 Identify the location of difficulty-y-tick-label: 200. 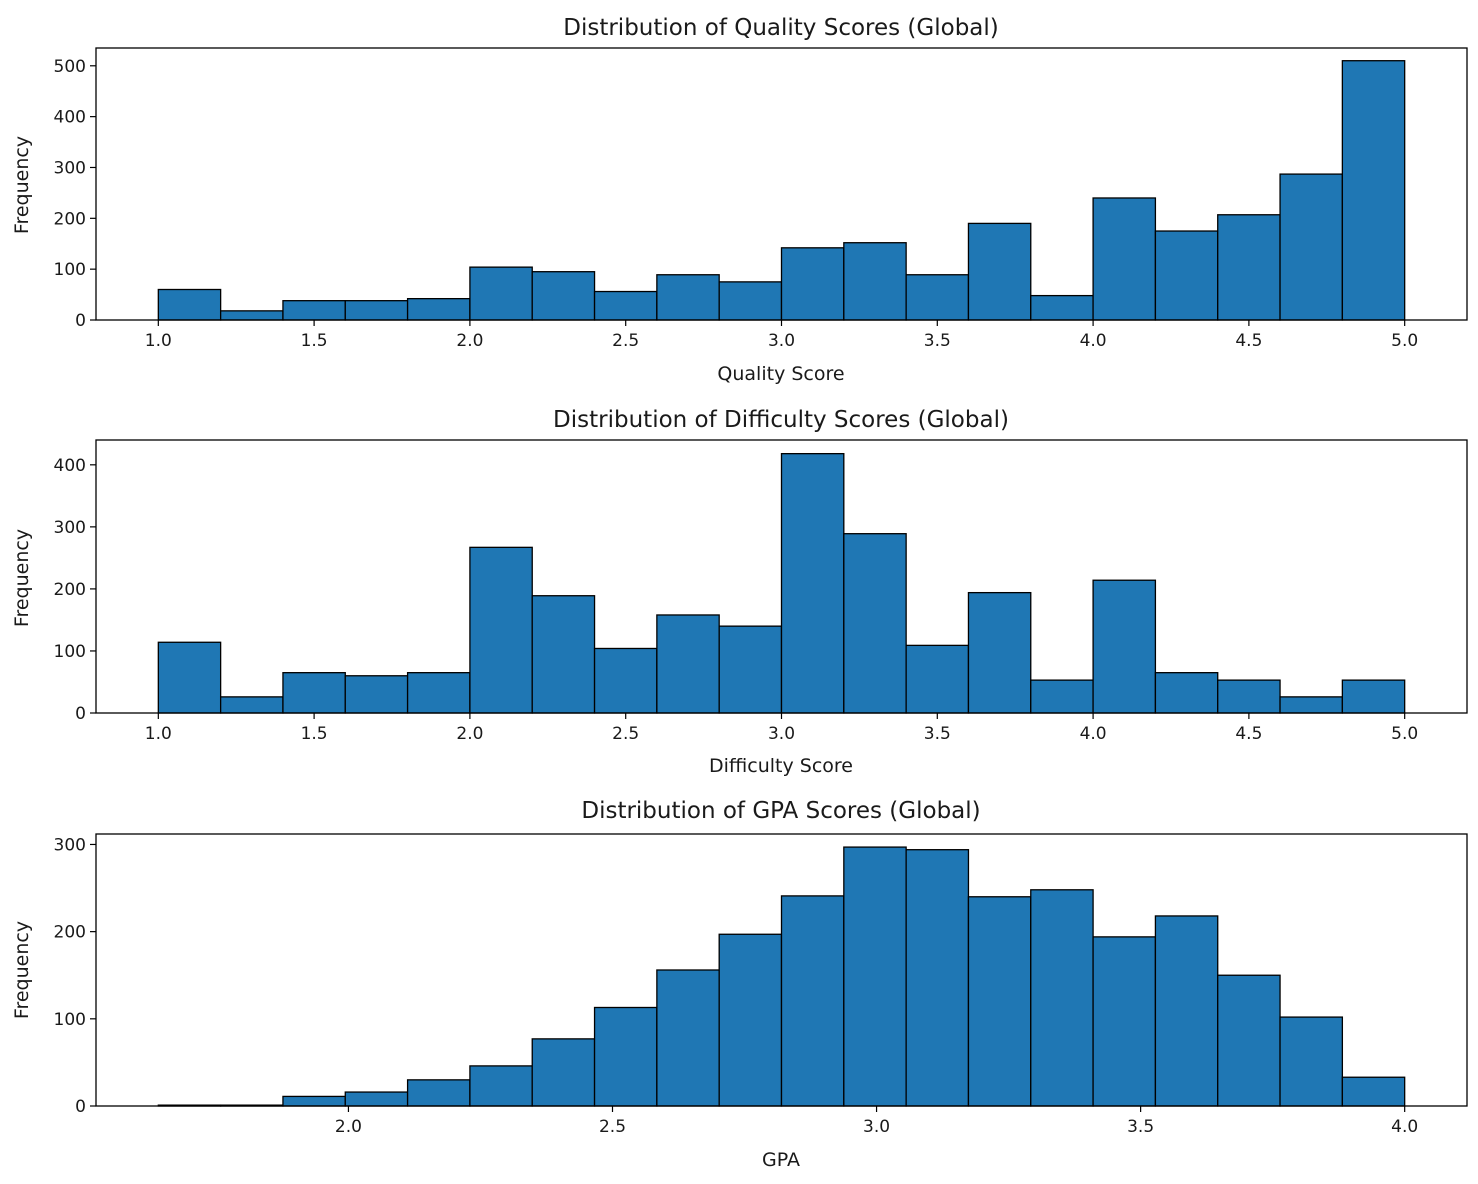
(70, 590).